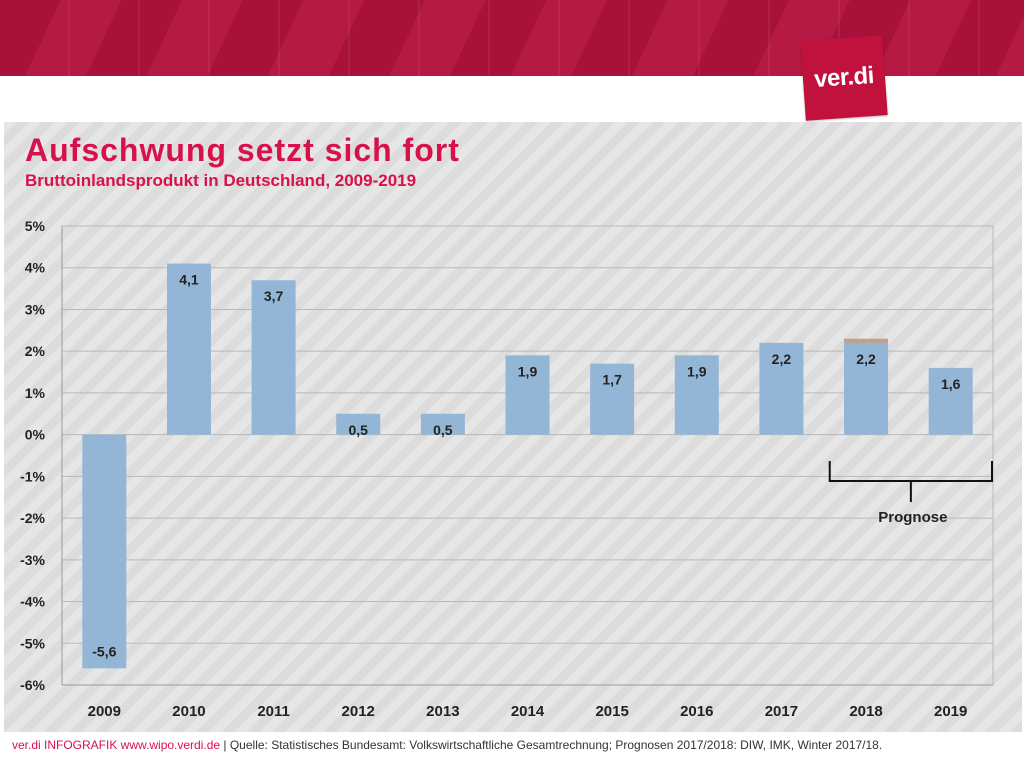  Describe the element at coordinates (188, 349) in the screenshot. I see `bar-2010` at that location.